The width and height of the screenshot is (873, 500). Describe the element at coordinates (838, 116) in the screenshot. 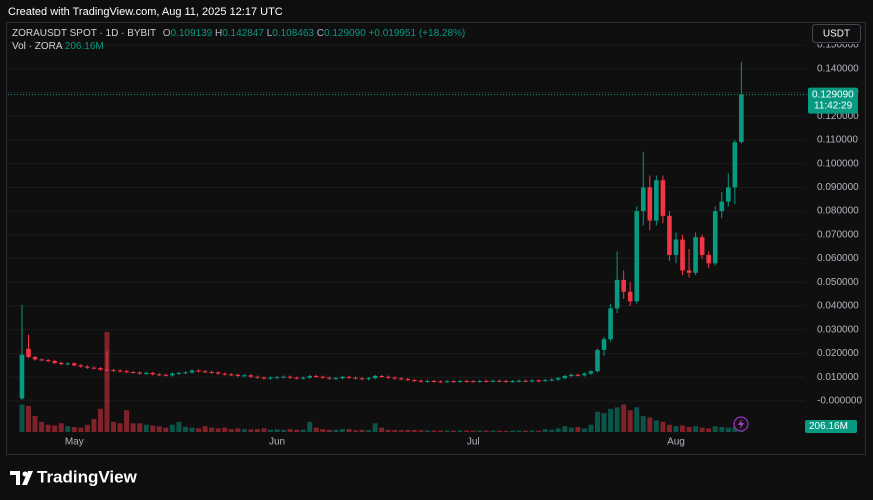

I see `y-tick-label: 0.120000` at that location.